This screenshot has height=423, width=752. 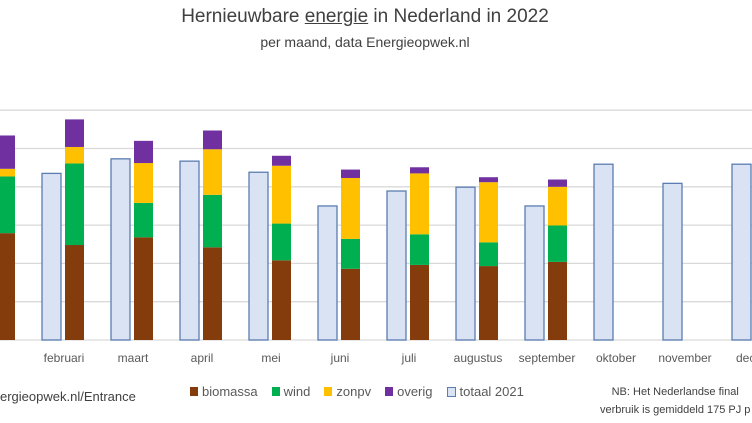 I want to click on bar-overig-april, so click(x=212, y=140).